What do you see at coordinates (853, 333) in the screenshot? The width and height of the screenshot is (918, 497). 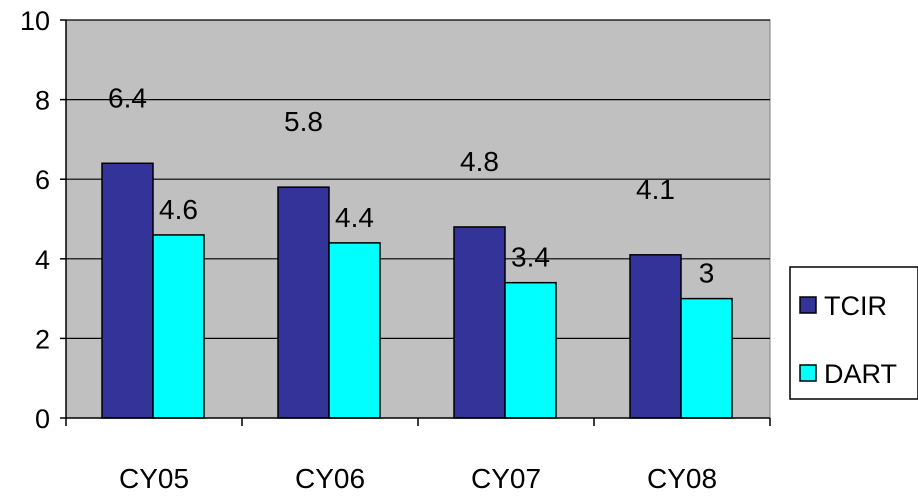 I see `legend: TCIR DART` at bounding box center [853, 333].